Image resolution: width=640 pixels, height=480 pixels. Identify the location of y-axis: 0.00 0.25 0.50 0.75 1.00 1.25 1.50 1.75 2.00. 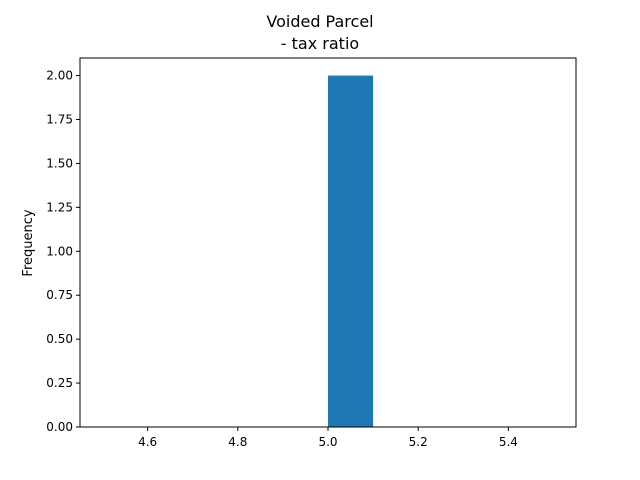
(63, 251).